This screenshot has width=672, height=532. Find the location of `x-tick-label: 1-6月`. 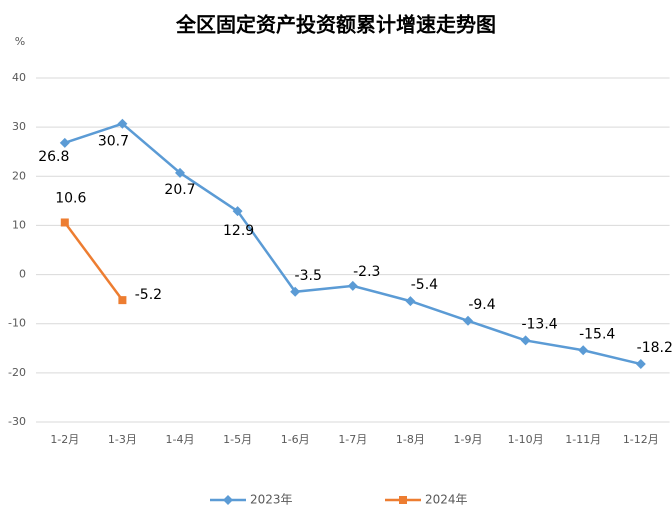

x-tick-label: 1-6月 is located at coordinates (295, 439).